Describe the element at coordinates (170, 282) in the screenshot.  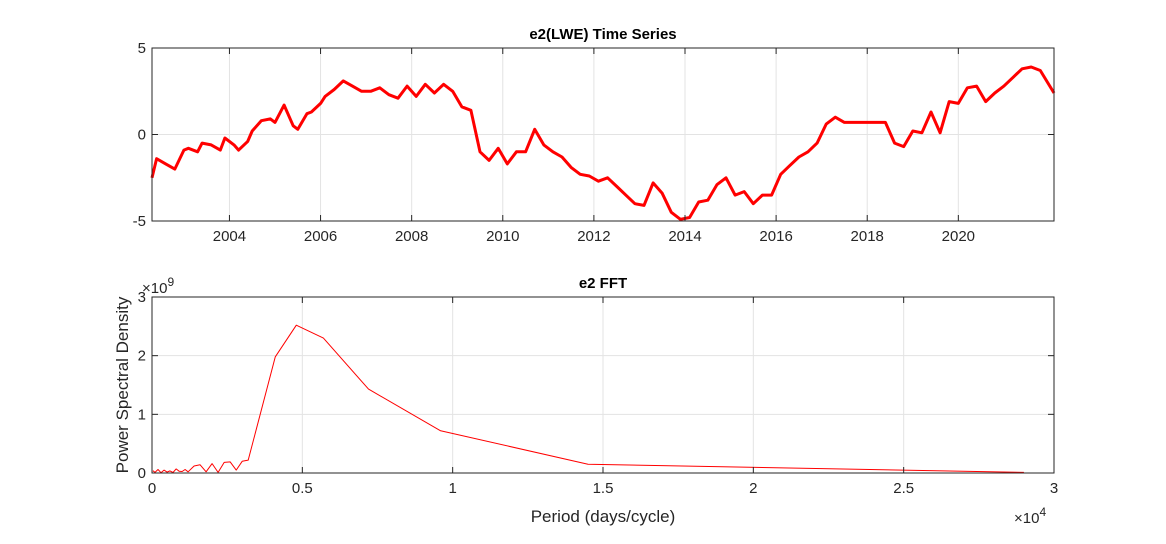
I see `y-exponent-power: 9` at that location.